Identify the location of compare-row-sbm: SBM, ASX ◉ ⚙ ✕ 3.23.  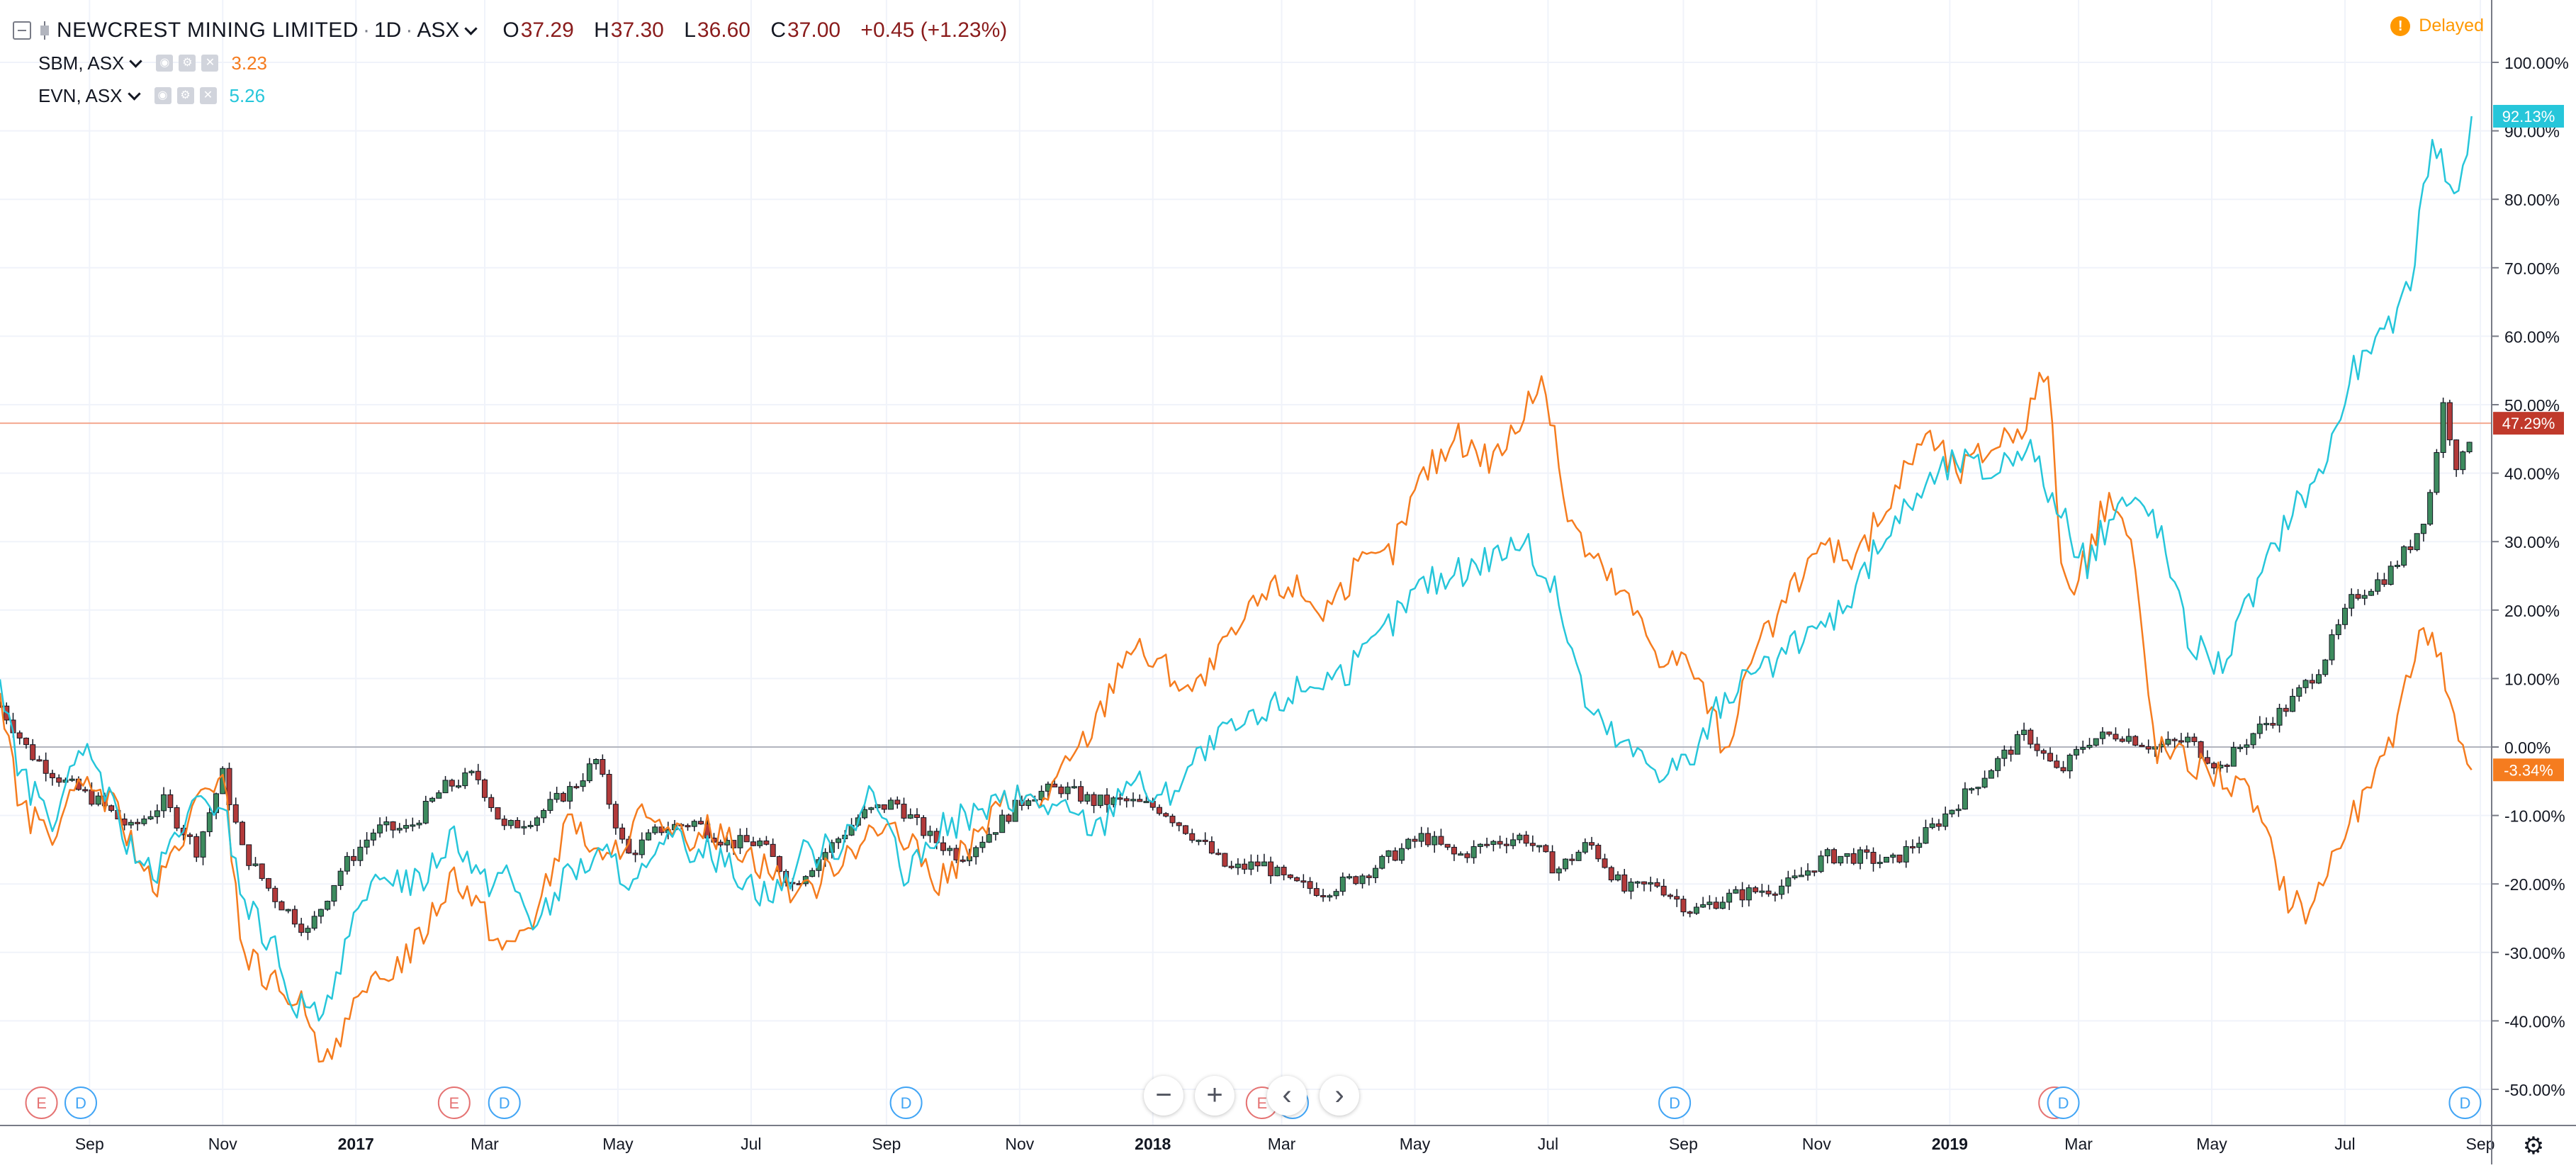
(510, 63).